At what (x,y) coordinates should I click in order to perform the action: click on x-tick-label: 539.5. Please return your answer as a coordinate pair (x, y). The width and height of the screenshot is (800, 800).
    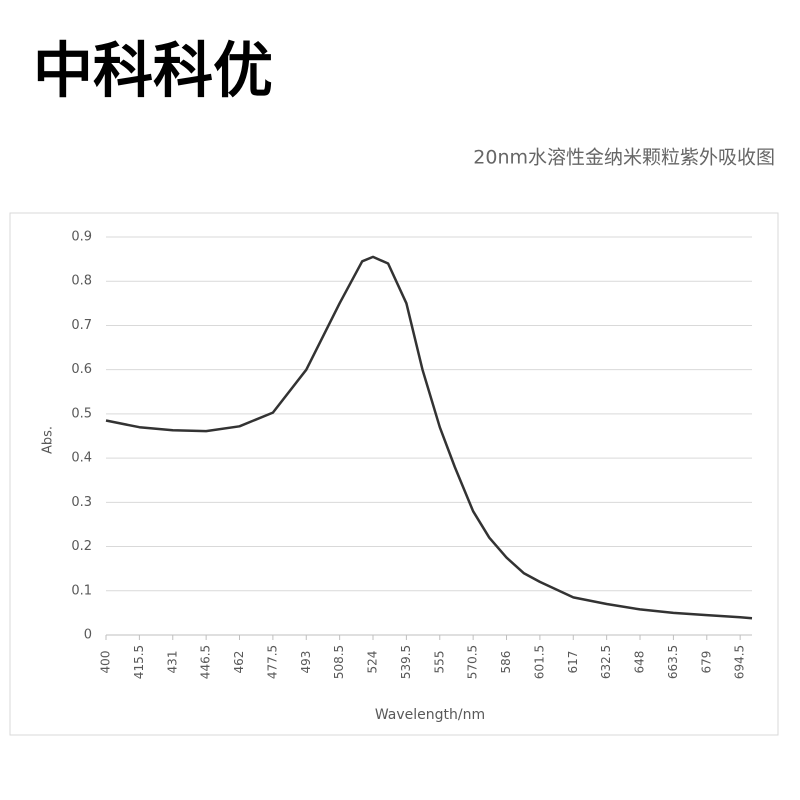
    Looking at the image, I should click on (406, 662).